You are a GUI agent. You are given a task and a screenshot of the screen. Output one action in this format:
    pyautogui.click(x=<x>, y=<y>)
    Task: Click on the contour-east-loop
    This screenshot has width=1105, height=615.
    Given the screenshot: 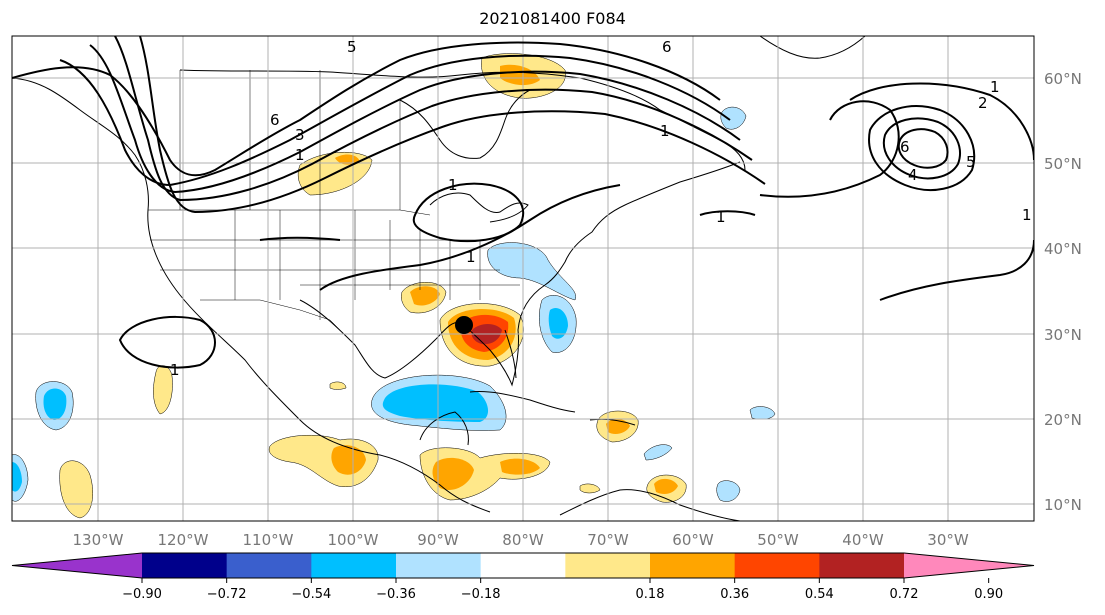 What is the action you would take?
    pyautogui.click(x=956, y=270)
    